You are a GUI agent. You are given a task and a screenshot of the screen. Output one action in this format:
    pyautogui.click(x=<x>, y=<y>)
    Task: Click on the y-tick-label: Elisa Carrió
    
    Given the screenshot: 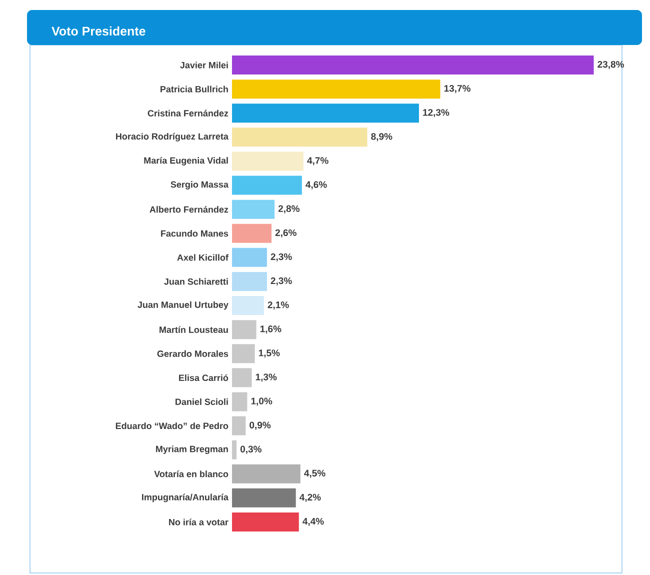 What is the action you would take?
    pyautogui.click(x=203, y=378)
    